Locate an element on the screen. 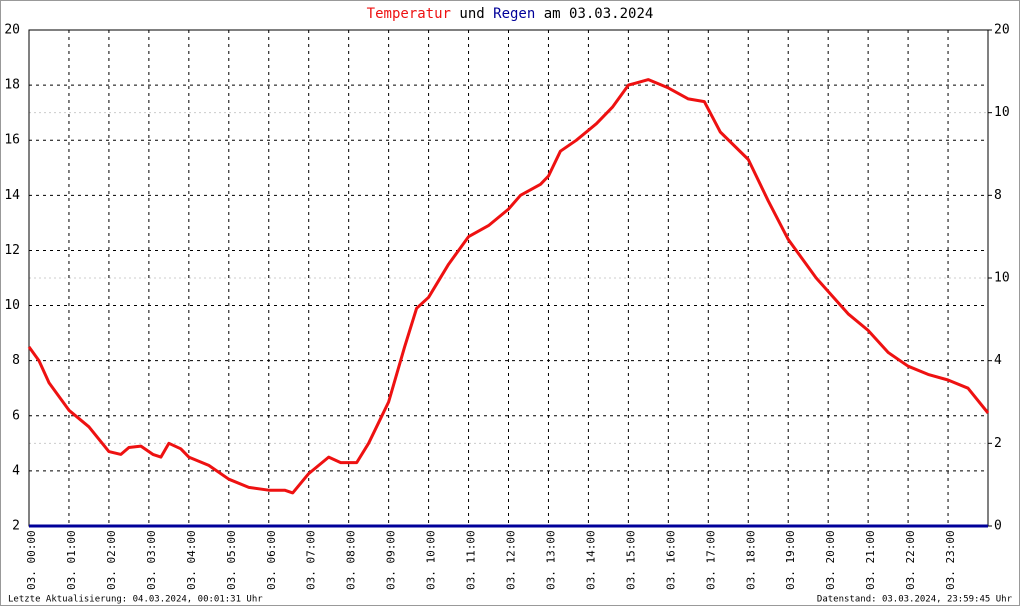  x-tick-label: 03. 08:00 is located at coordinates (351, 560).